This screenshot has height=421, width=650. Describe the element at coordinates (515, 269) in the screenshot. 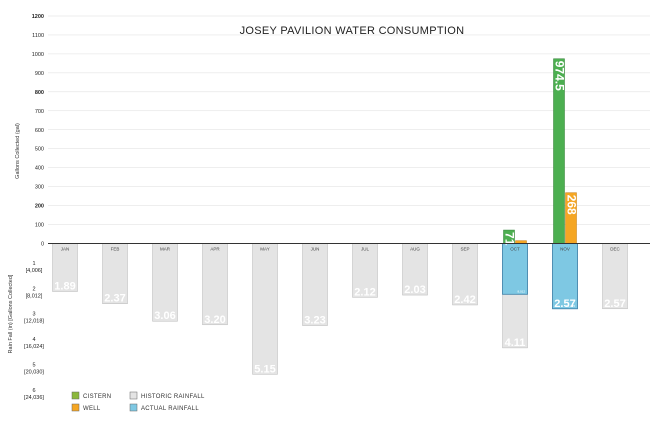

I see `bar-actual-rainfall-oct` at that location.